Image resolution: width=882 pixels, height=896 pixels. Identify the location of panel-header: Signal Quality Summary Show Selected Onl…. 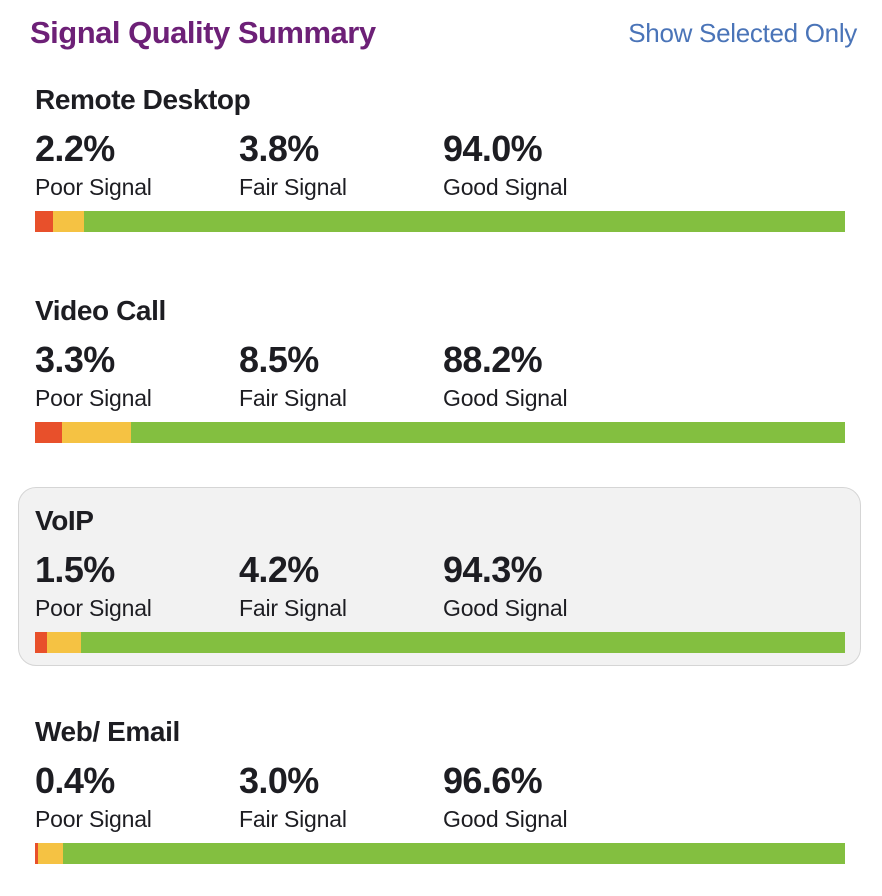
(439, 33).